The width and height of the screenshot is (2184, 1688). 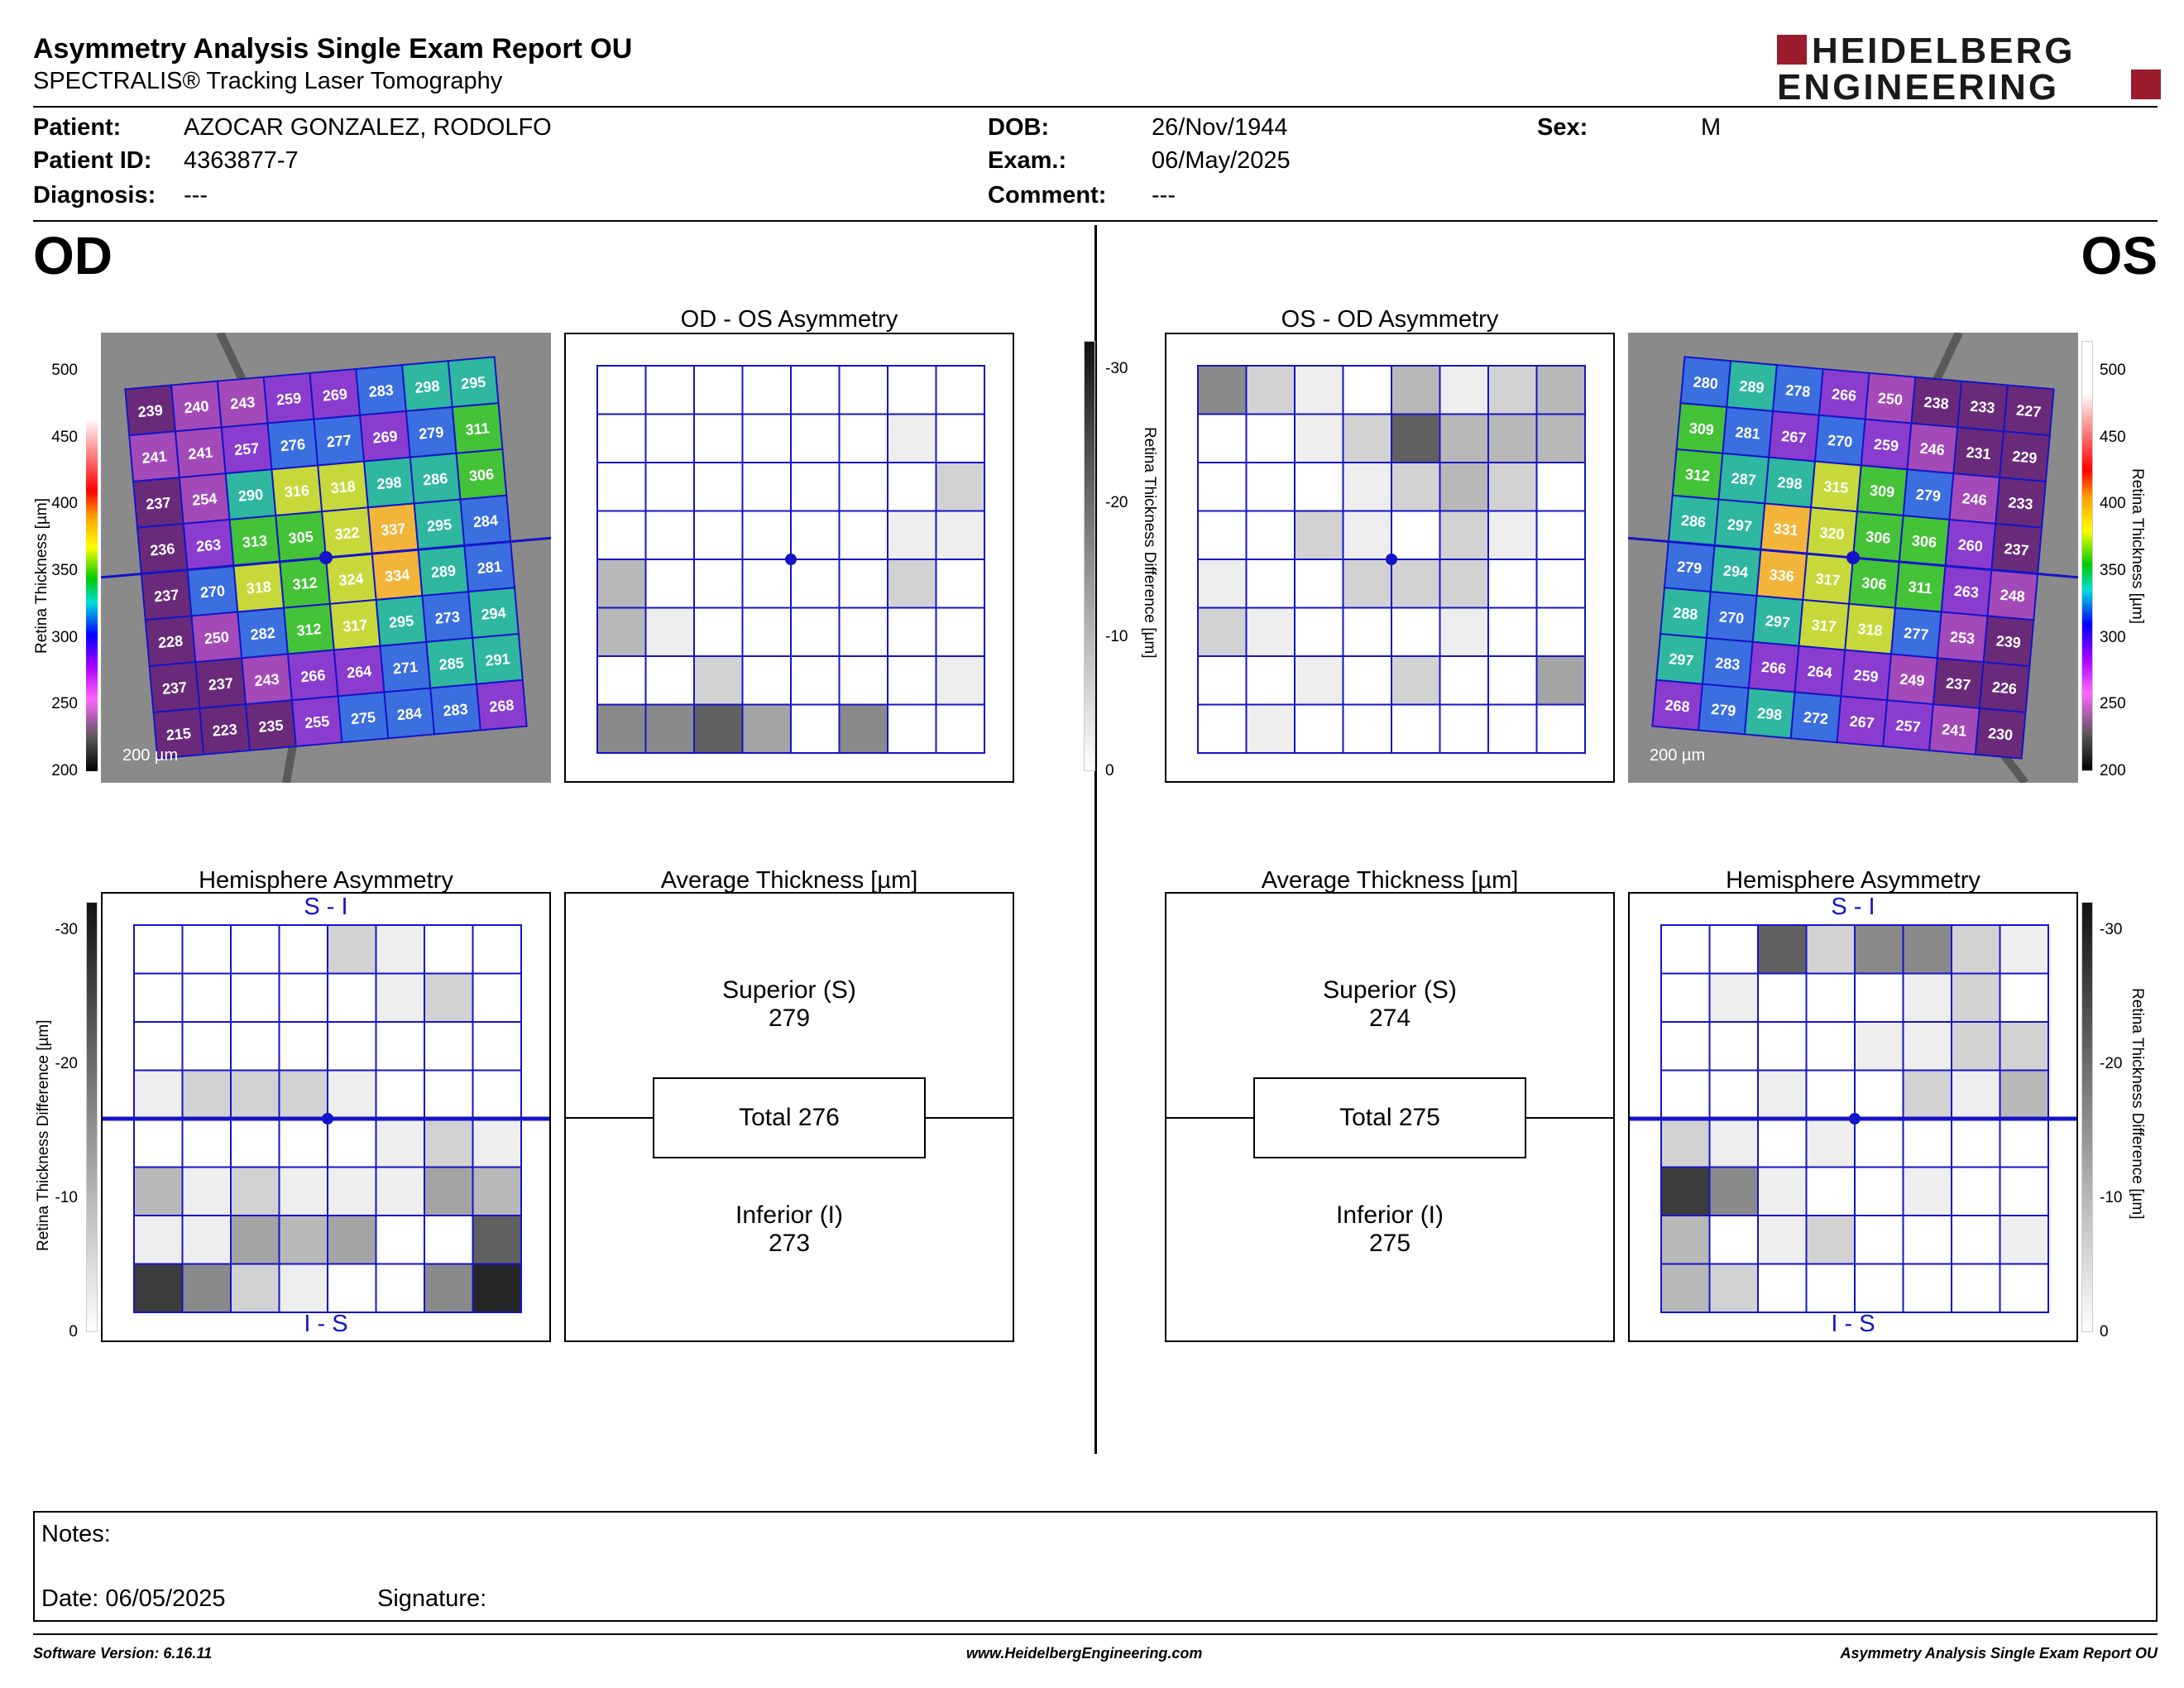 What do you see at coordinates (250, 495) in the screenshot?
I see `thickness-value: 290` at bounding box center [250, 495].